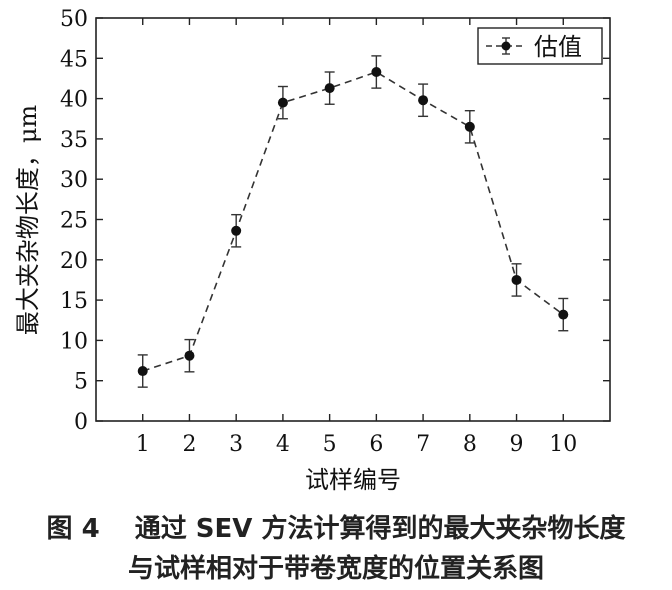 The height and width of the screenshot is (590, 672). I want to click on figure-caption-line-1: 图 4 通过 SEV 方法计算得到的最大夹杂物长度, so click(336, 529).